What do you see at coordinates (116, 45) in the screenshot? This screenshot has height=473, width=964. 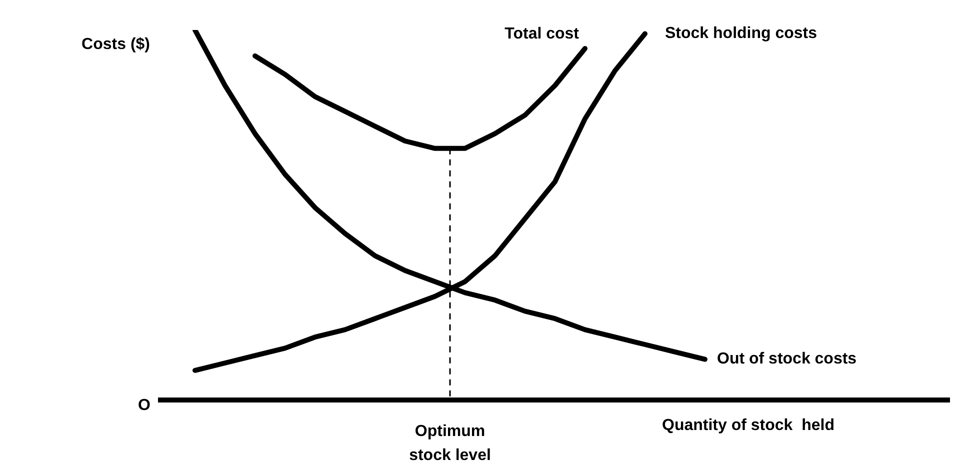 I see `y-axis-title: Costs ($)` at bounding box center [116, 45].